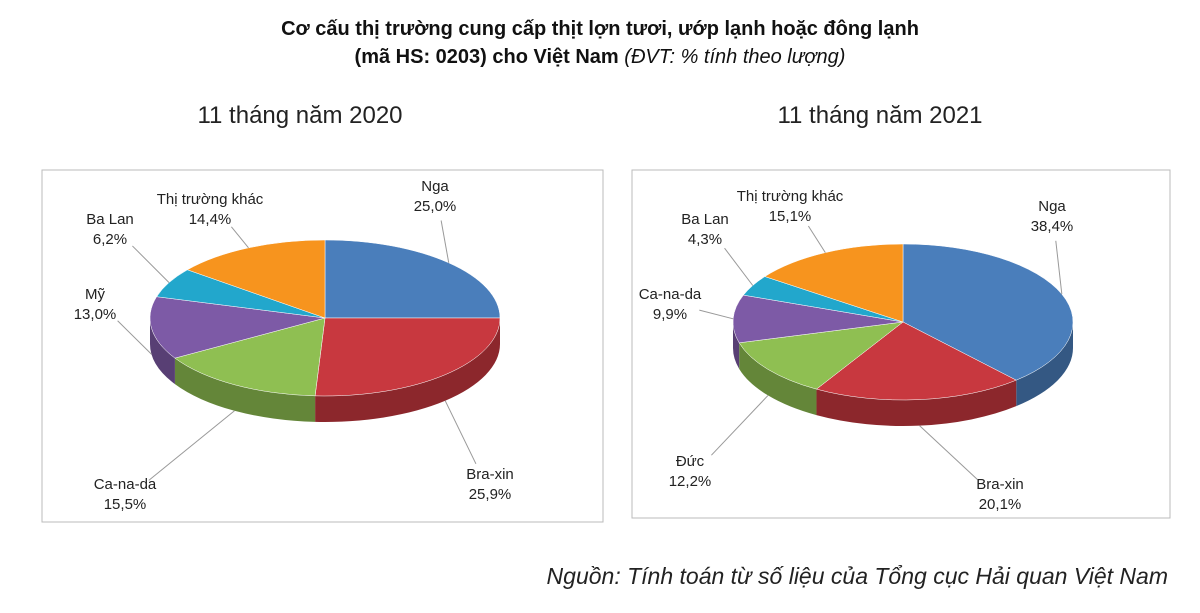 The width and height of the screenshot is (1200, 613). I want to click on value-label: 9,9%, so click(670, 314).